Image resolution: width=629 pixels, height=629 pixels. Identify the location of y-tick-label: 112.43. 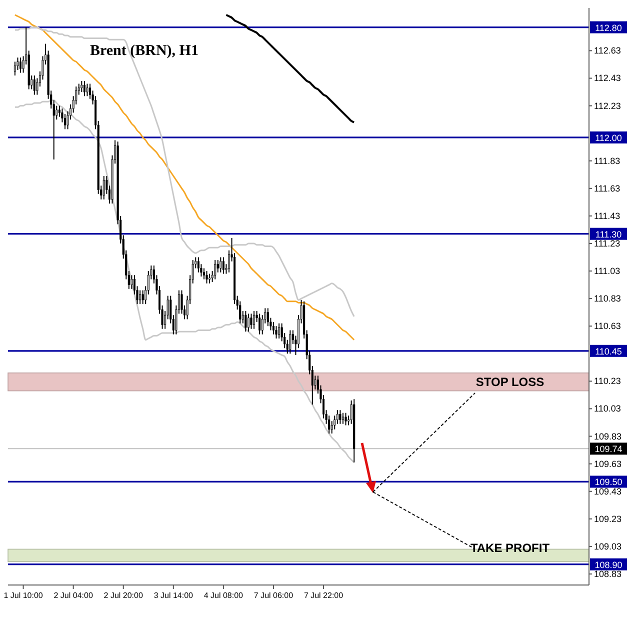
(607, 78).